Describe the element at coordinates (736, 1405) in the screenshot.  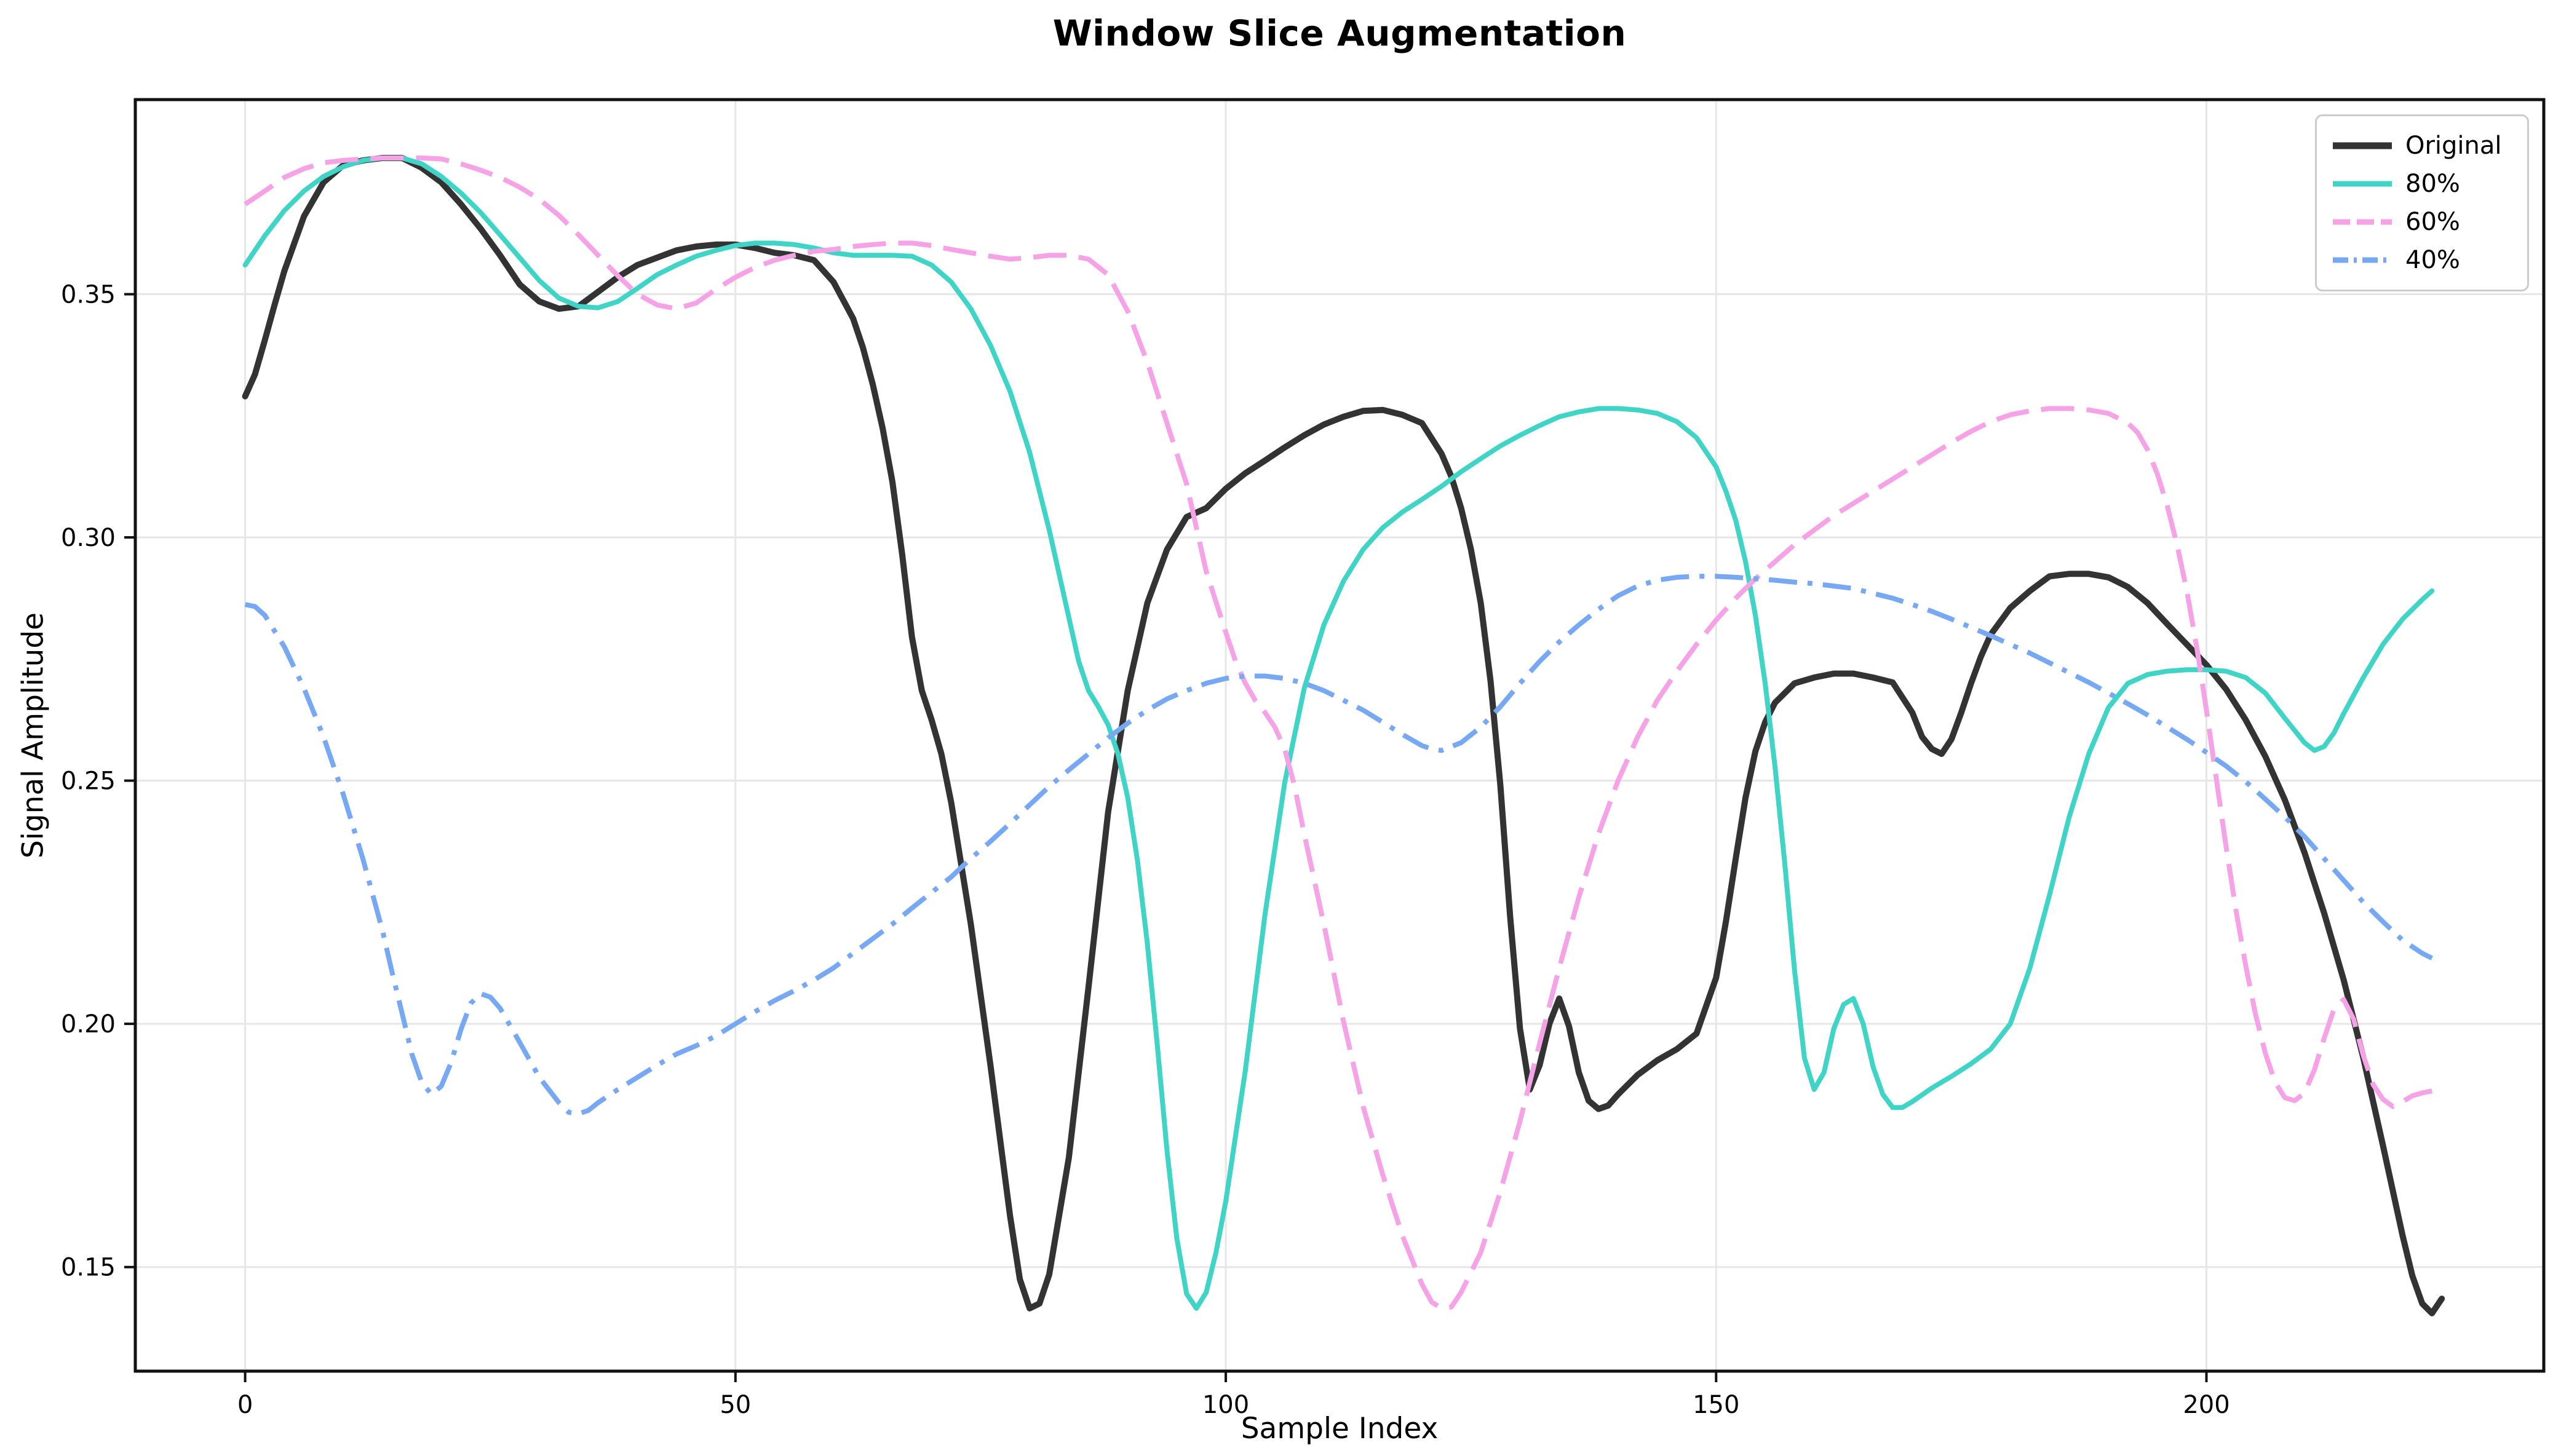
I see `x-tick-label-1: 50` at that location.